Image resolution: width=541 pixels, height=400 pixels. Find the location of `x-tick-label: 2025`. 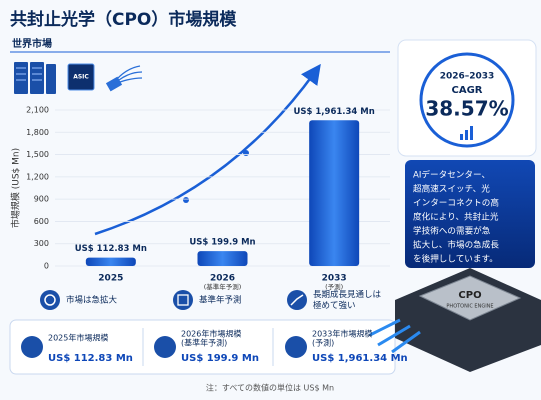

x-tick-label: 2025 is located at coordinates (110, 279).